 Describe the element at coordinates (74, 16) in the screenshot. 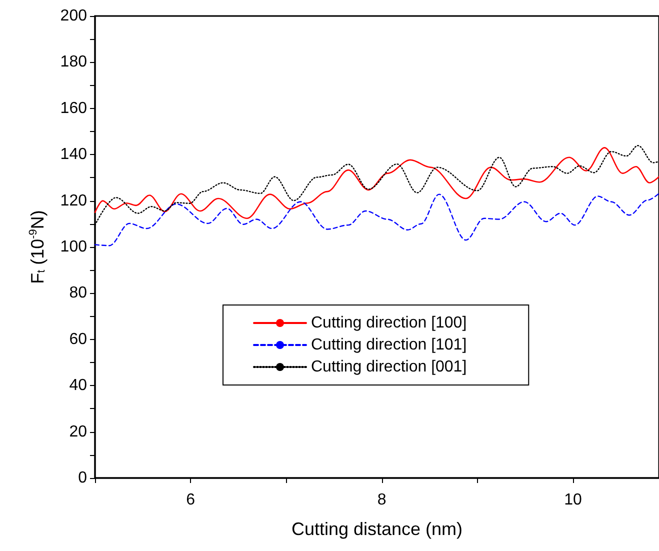

I see `y-tick-label: 200` at that location.